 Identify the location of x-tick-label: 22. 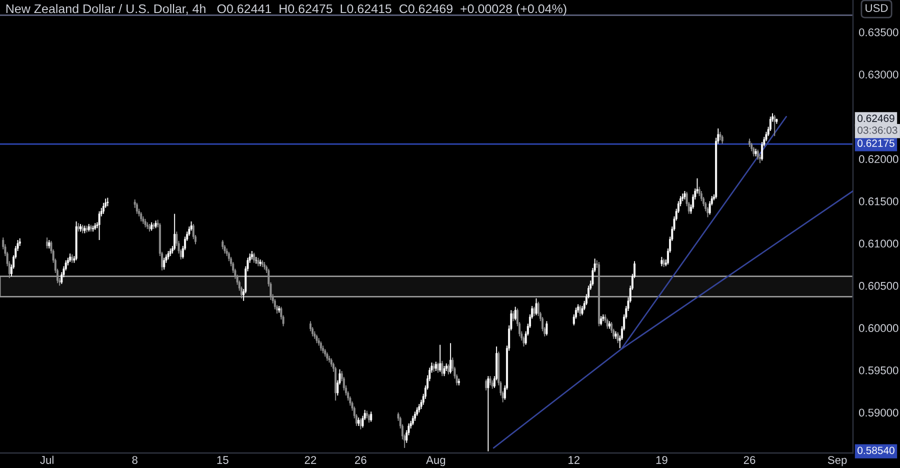
(310, 460).